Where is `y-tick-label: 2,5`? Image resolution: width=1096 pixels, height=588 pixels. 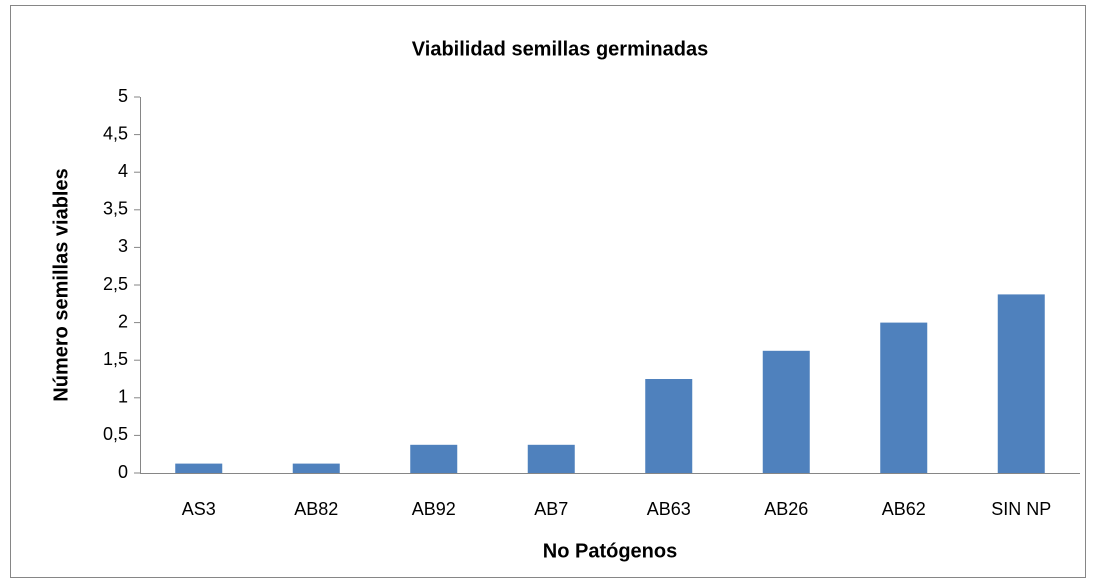 y-tick-label: 2,5 is located at coordinates (115, 284).